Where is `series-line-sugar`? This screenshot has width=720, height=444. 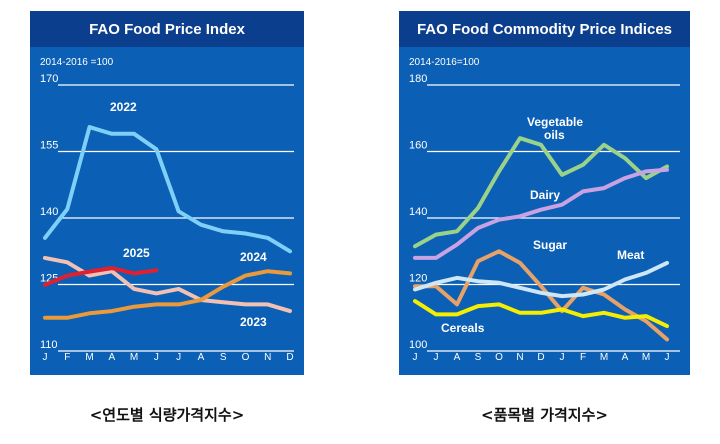
series-line-sugar is located at coordinates (541, 295).